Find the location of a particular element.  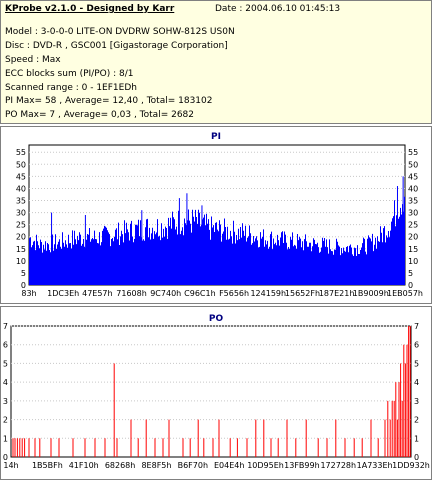

pi-x-tick-label: 1B9009h is located at coordinates (371, 293).